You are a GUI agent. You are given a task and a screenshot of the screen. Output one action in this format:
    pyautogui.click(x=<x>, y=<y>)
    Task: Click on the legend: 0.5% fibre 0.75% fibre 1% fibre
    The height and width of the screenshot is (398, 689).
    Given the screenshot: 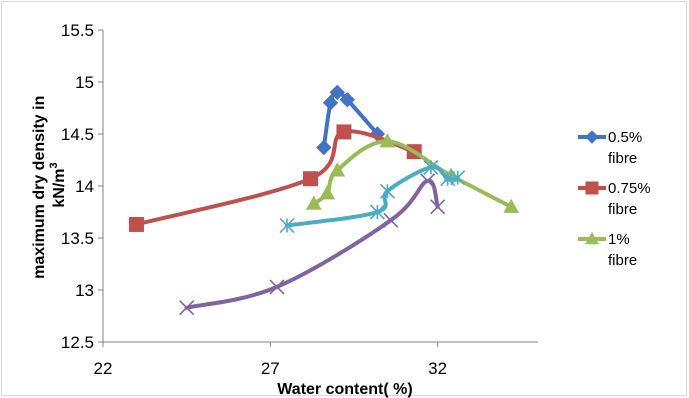 What is the action you would take?
    pyautogui.click(x=614, y=199)
    